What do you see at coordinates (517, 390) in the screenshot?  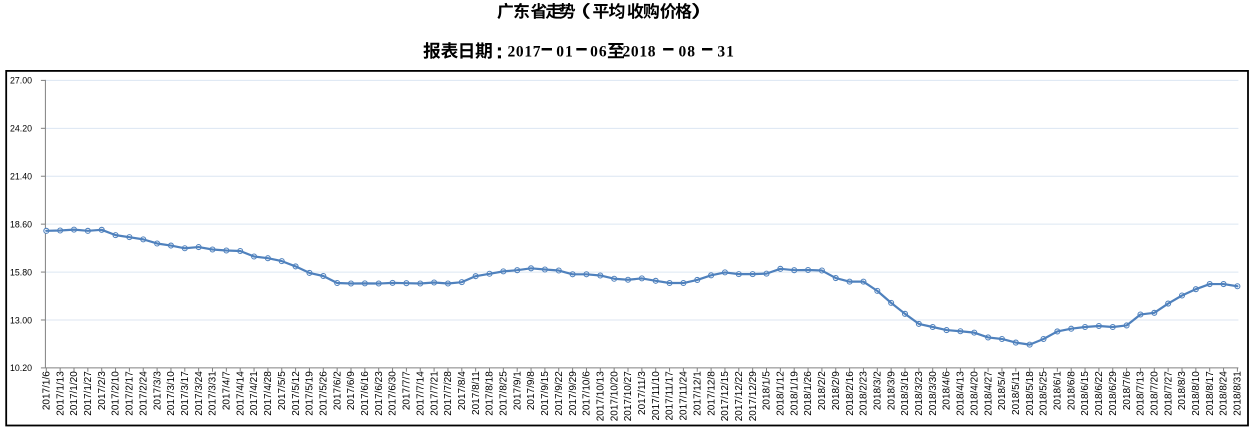 I see `svg-text: 2017/9/1` at bounding box center [517, 390].